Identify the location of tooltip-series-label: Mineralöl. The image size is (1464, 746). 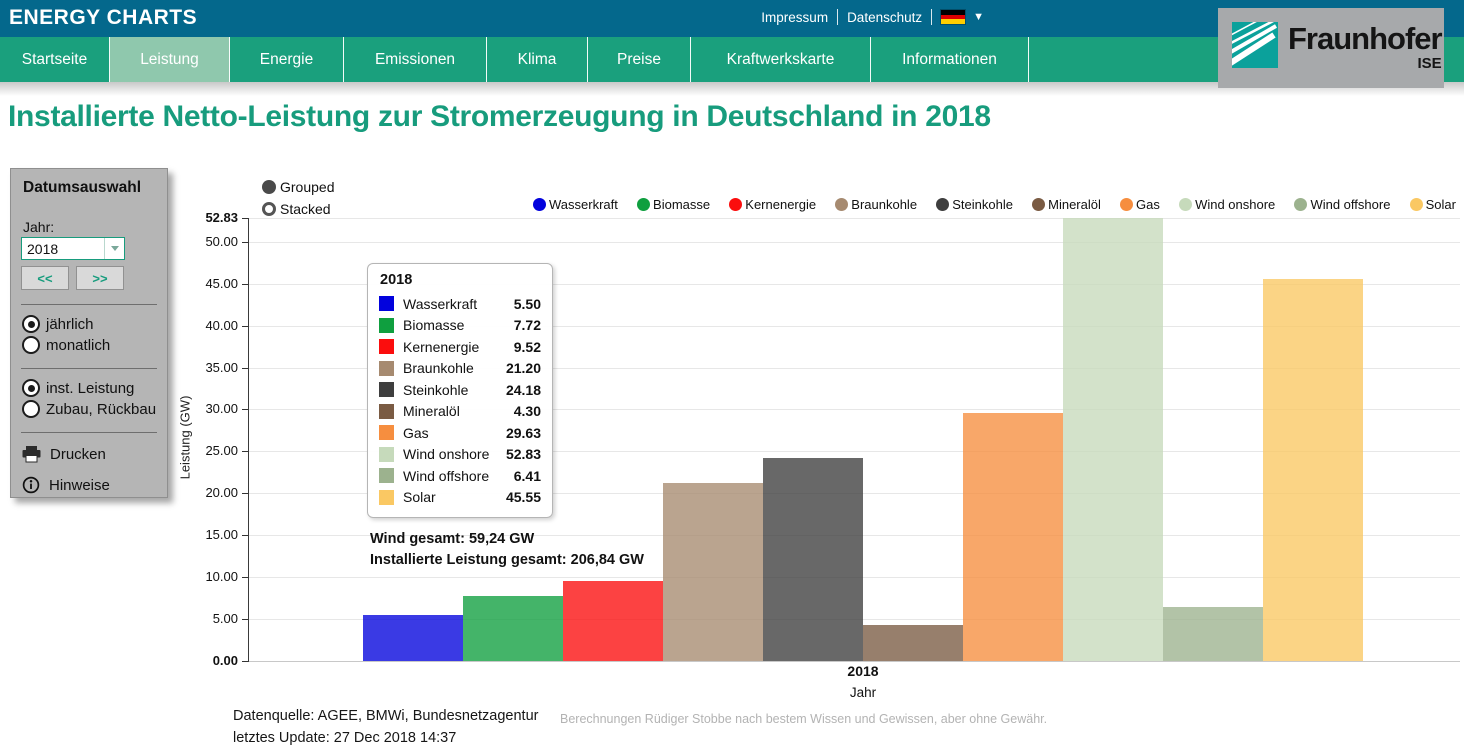
(431, 411).